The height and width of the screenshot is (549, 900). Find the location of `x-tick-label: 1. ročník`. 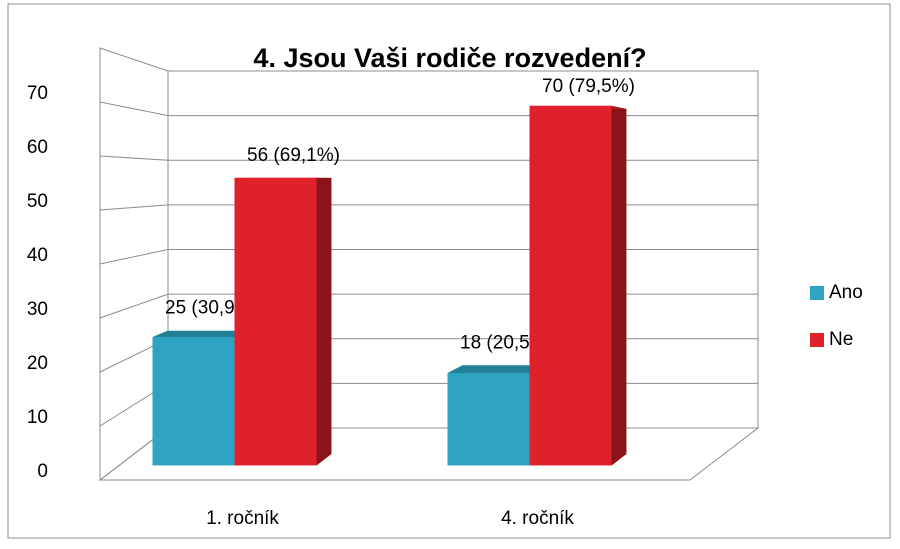

x-tick-label: 1. ročník is located at coordinates (242, 518).